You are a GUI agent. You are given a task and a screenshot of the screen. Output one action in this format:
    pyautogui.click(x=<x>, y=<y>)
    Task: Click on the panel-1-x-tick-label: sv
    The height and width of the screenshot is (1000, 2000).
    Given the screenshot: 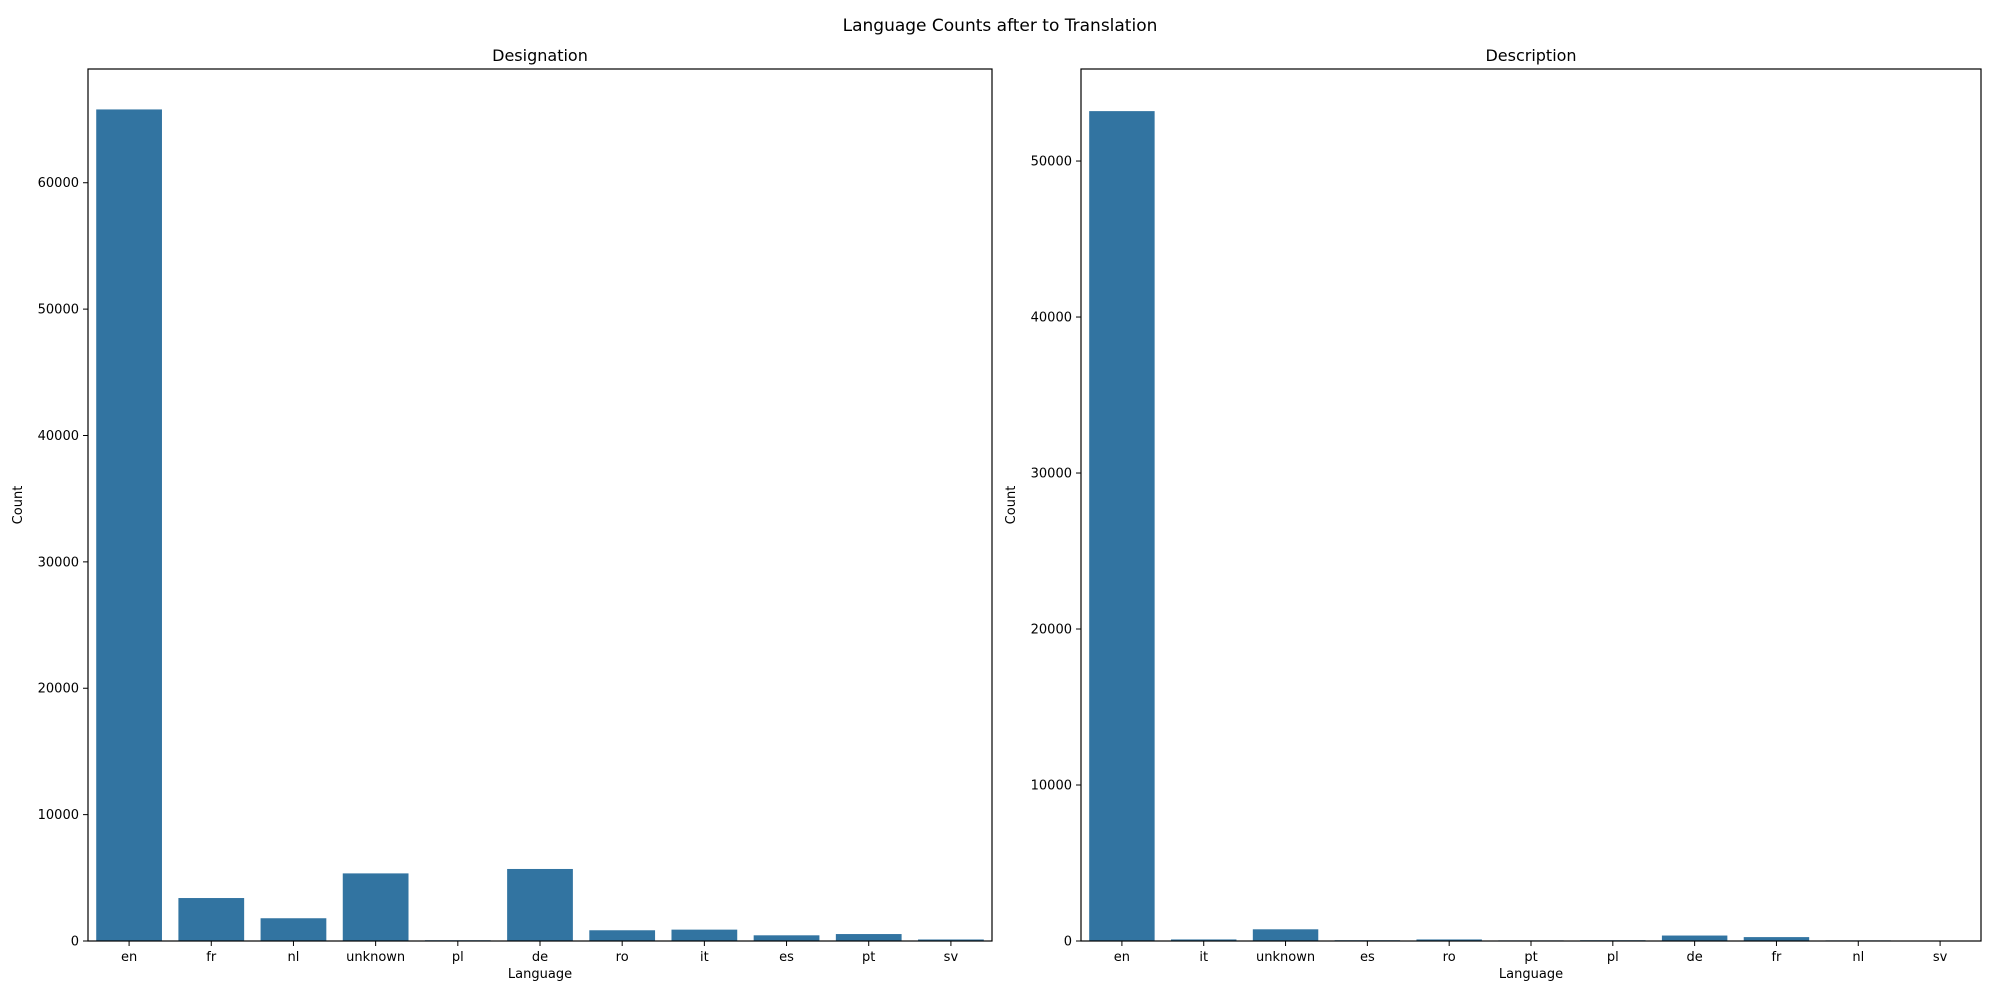 What is the action you would take?
    pyautogui.click(x=951, y=957)
    